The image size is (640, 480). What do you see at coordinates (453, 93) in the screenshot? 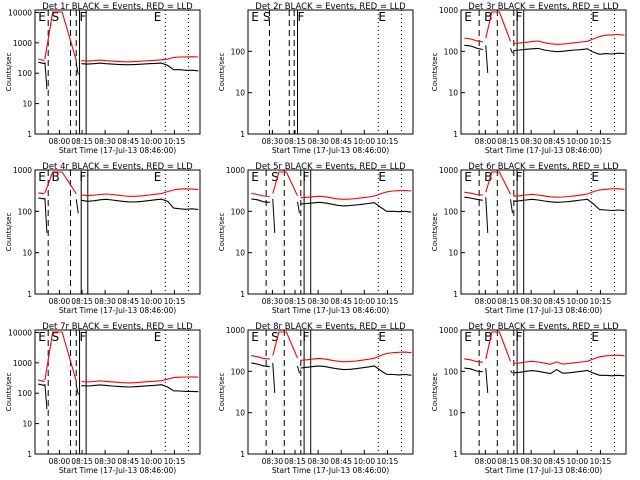
I see `y-tick-label: 10` at bounding box center [453, 93].